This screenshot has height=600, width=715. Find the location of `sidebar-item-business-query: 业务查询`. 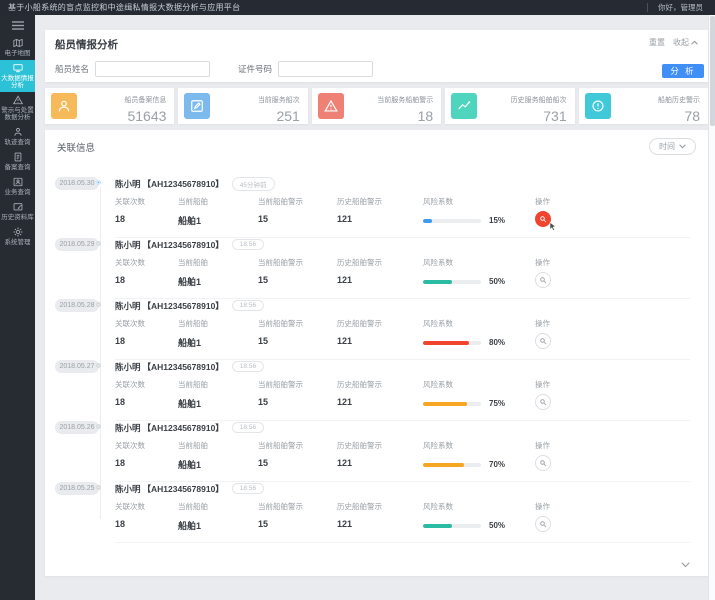

sidebar-item-business-query: 业务查询 is located at coordinates (17, 186).